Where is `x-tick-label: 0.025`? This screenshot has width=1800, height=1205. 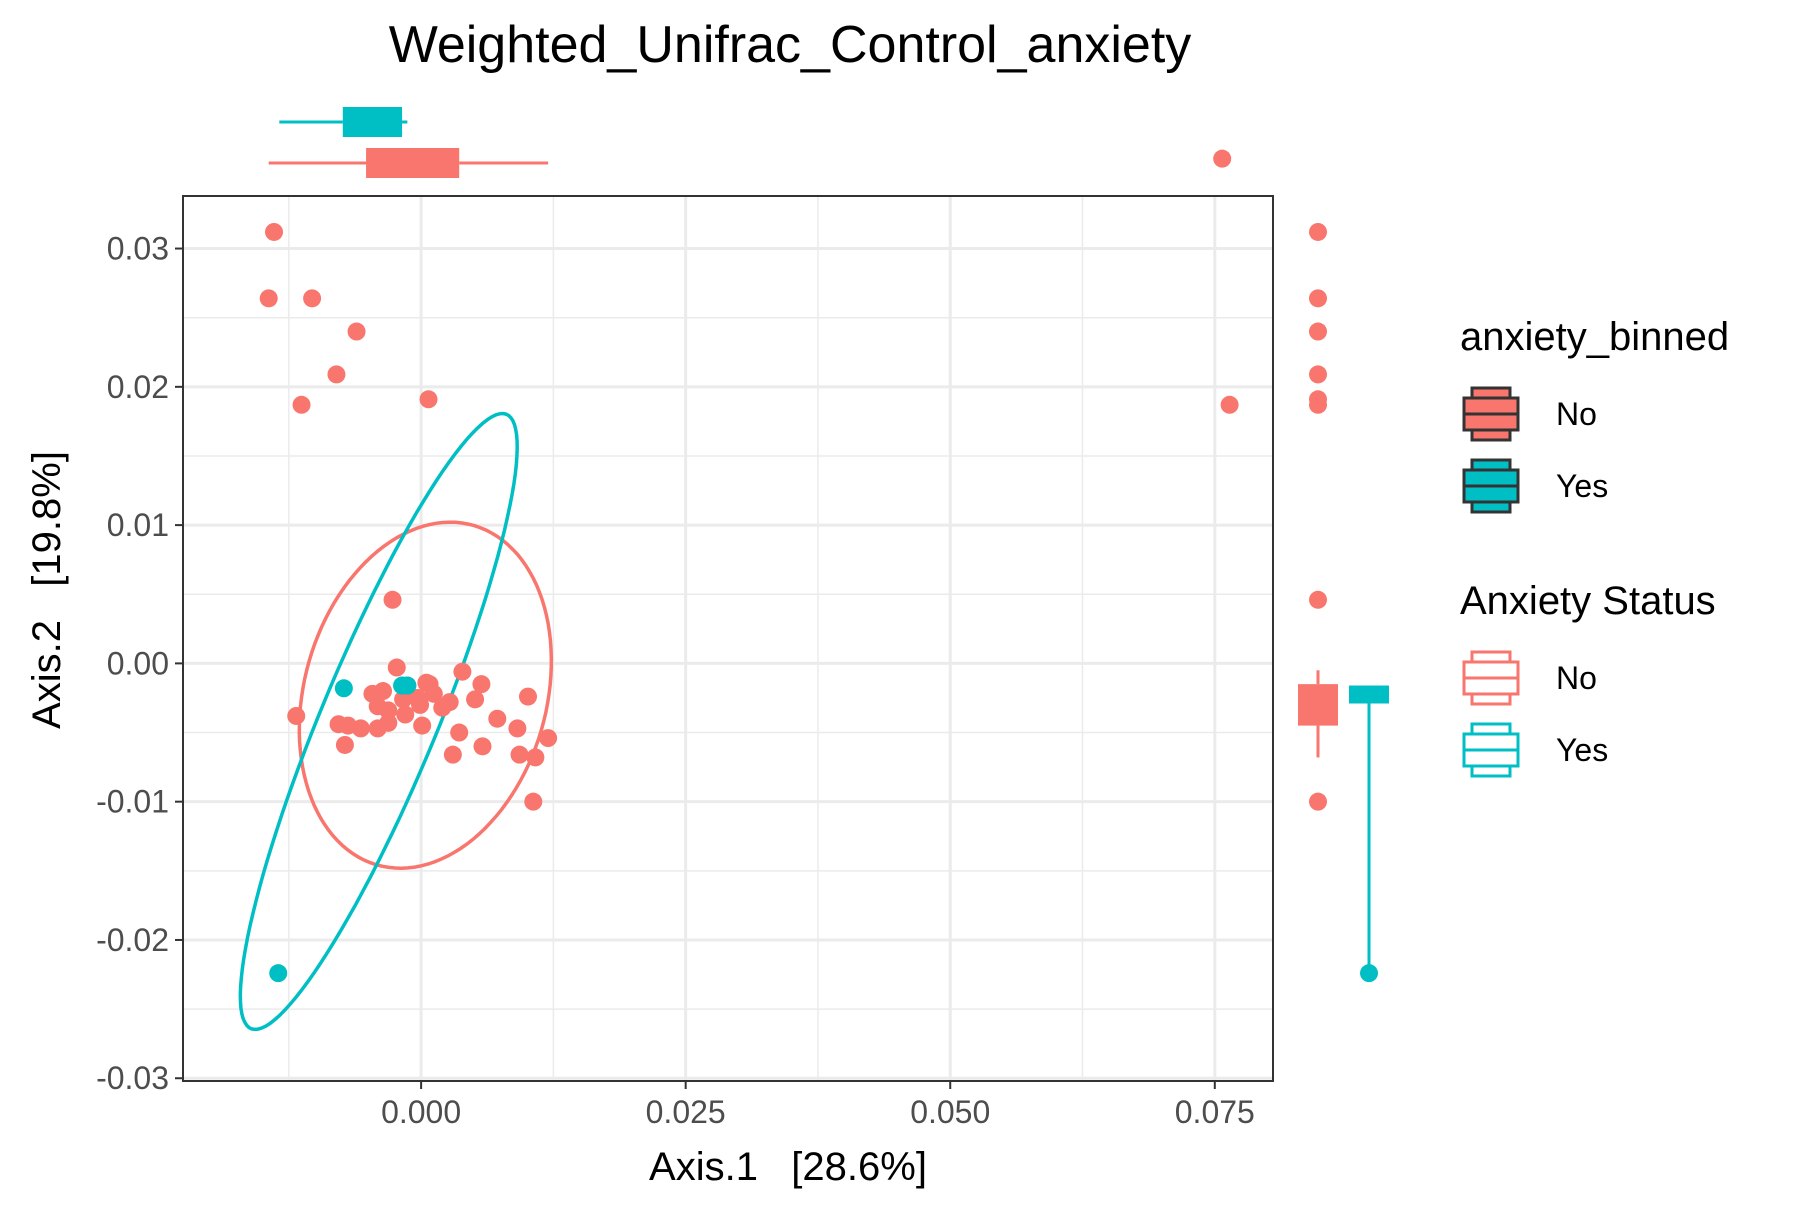 x-tick-label: 0.025 is located at coordinates (686, 1112).